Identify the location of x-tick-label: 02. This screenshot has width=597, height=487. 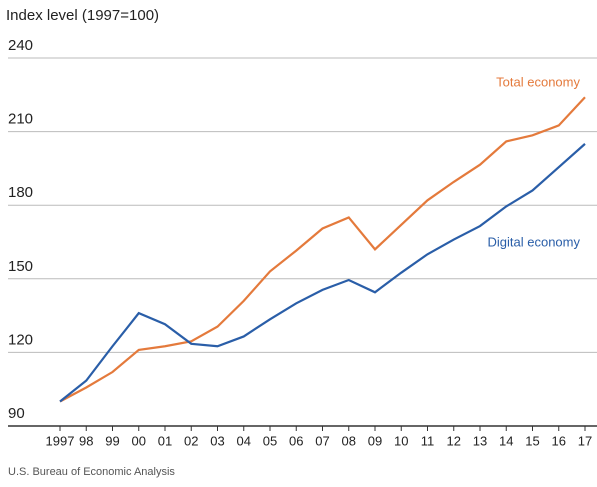
(191, 440).